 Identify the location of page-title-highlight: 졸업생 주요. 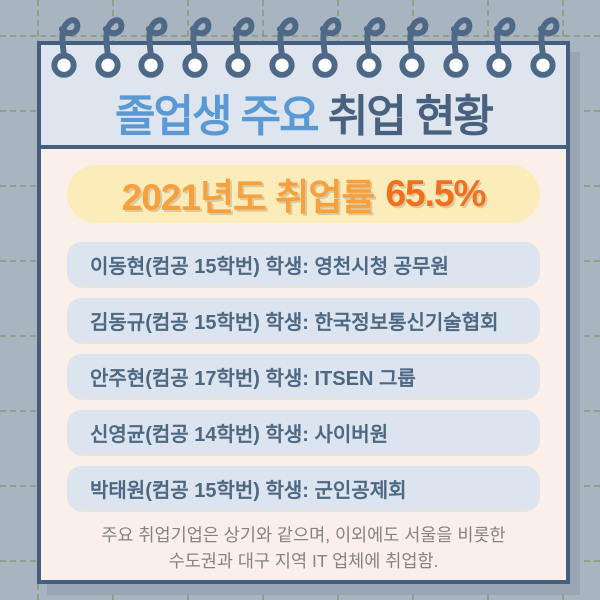
(217, 116).